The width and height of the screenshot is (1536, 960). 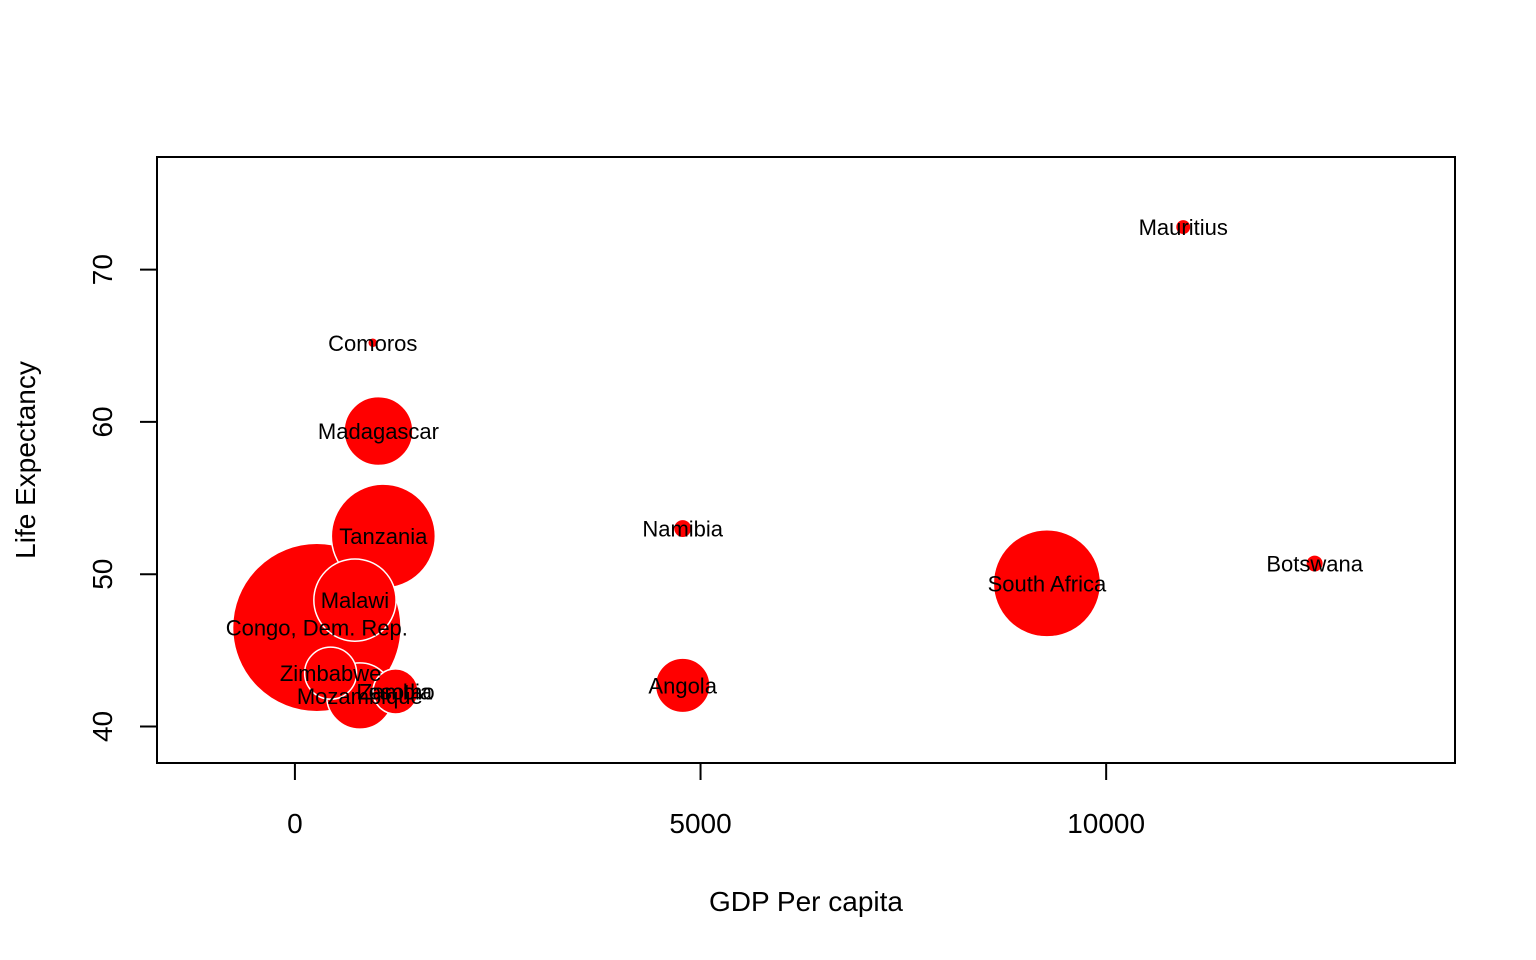 What do you see at coordinates (102, 421) in the screenshot?
I see `y-tick-label: 60` at bounding box center [102, 421].